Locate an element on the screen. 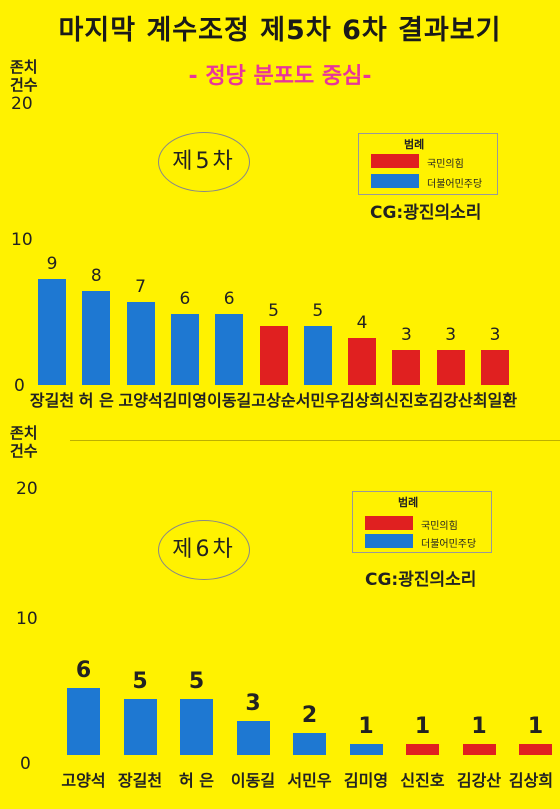  chart2-category-label: 김강산 is located at coordinates (479, 780).